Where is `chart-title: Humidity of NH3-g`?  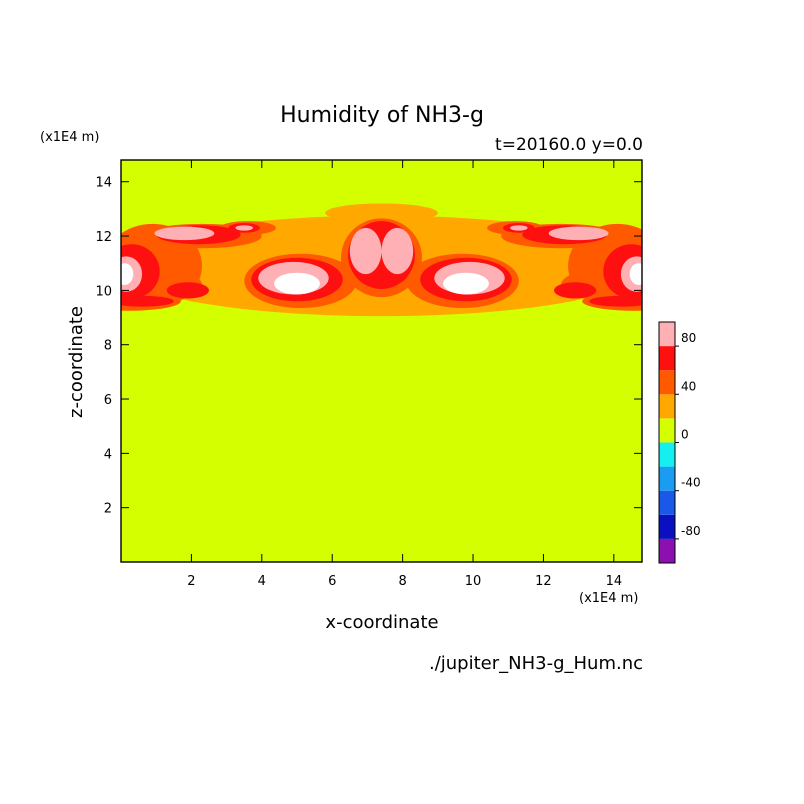 chart-title: Humidity of NH3-g is located at coordinates (382, 115).